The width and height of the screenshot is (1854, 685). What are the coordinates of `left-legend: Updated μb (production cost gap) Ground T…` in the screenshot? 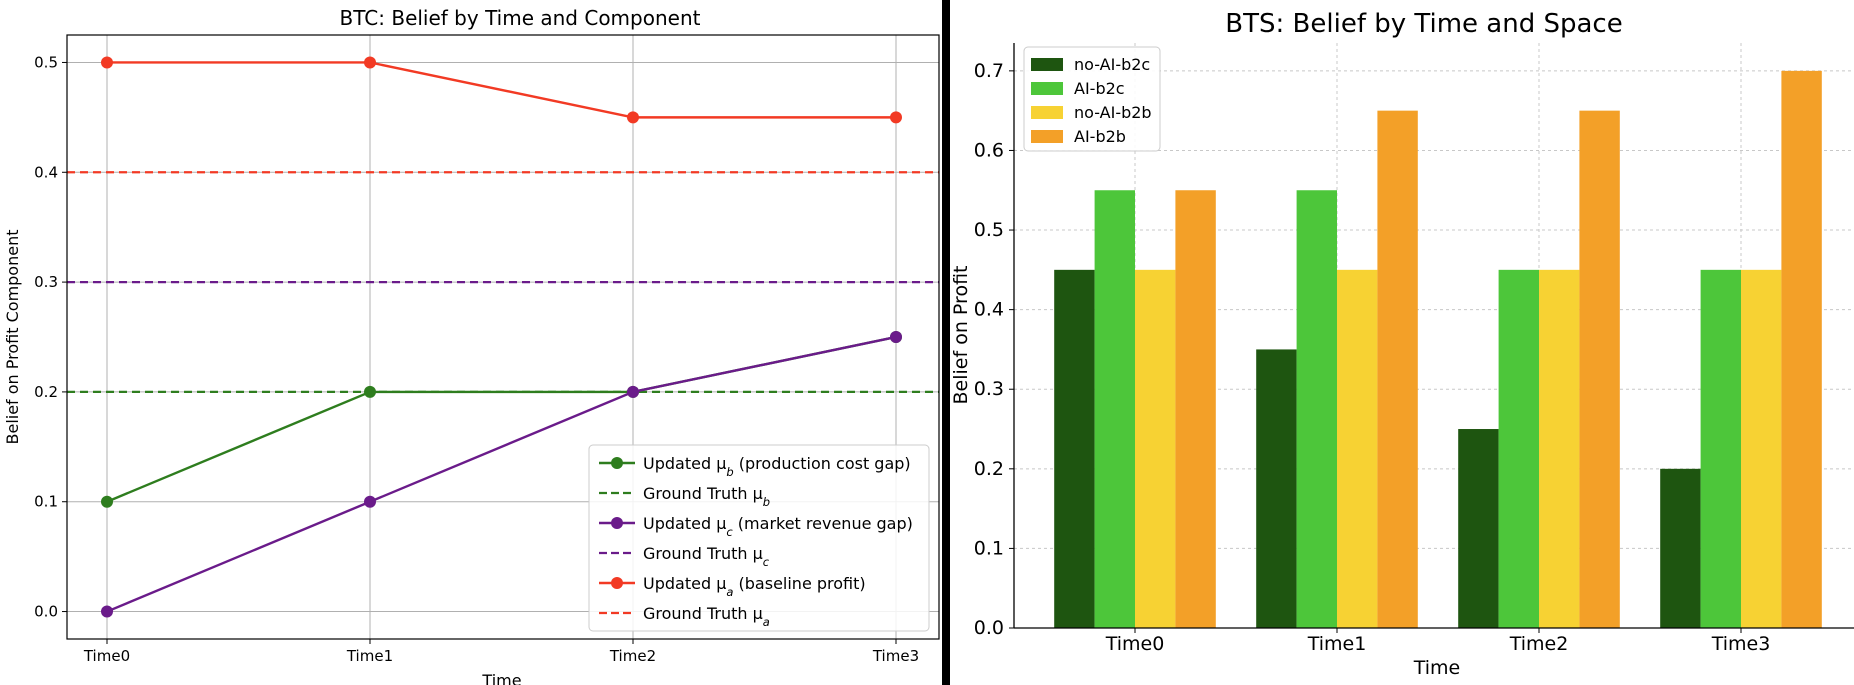 It's located at (759, 538).